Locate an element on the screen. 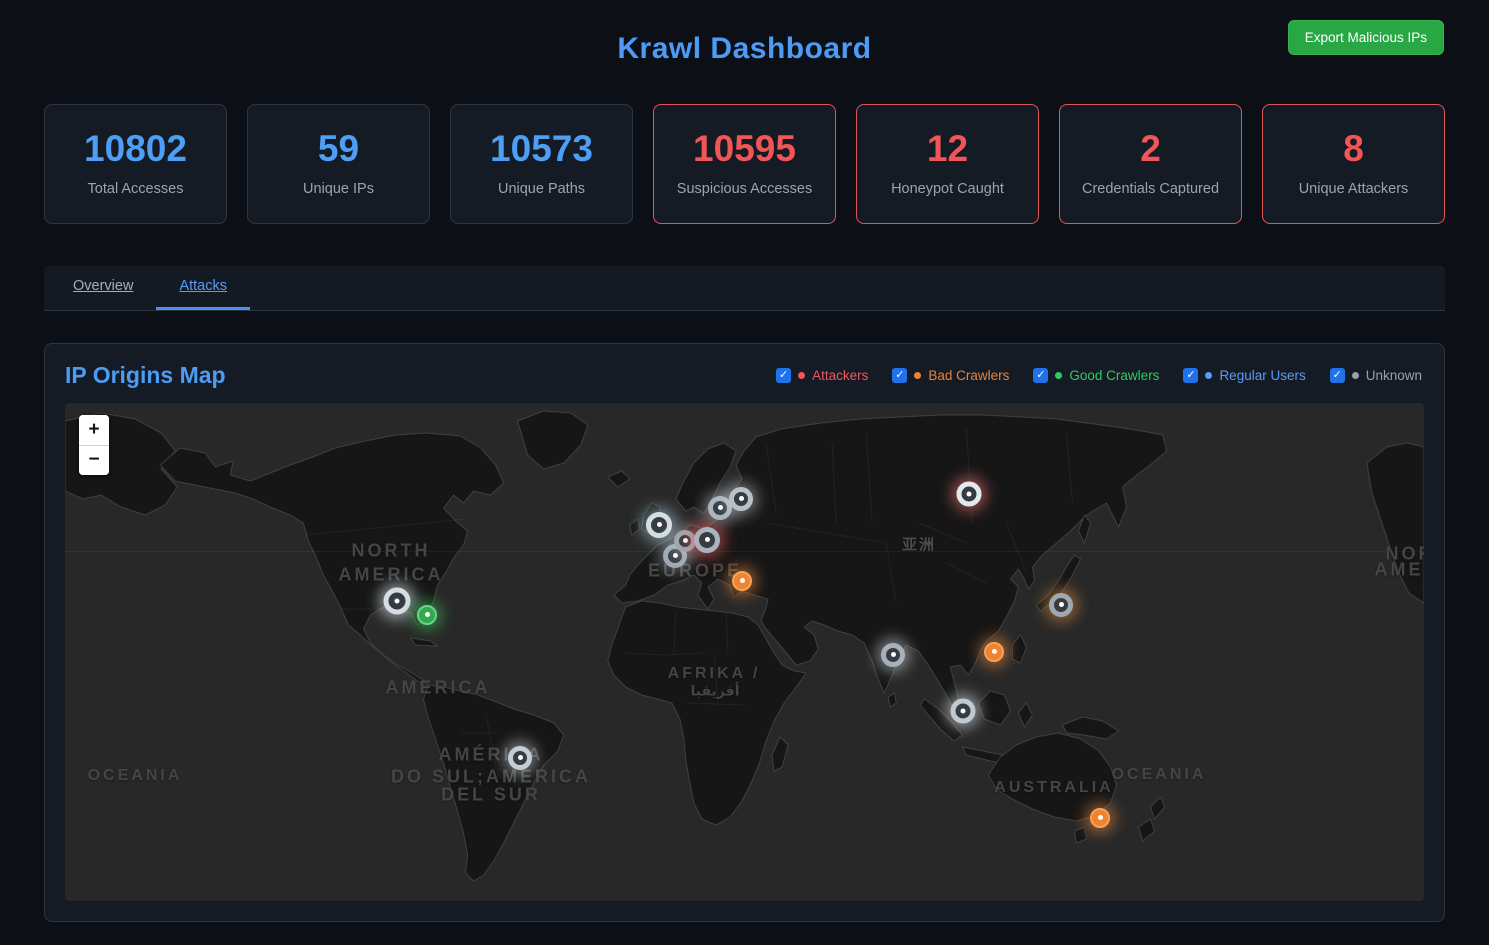 The height and width of the screenshot is (945, 1489). map-panel-title: IP Origins Map is located at coordinates (145, 374).